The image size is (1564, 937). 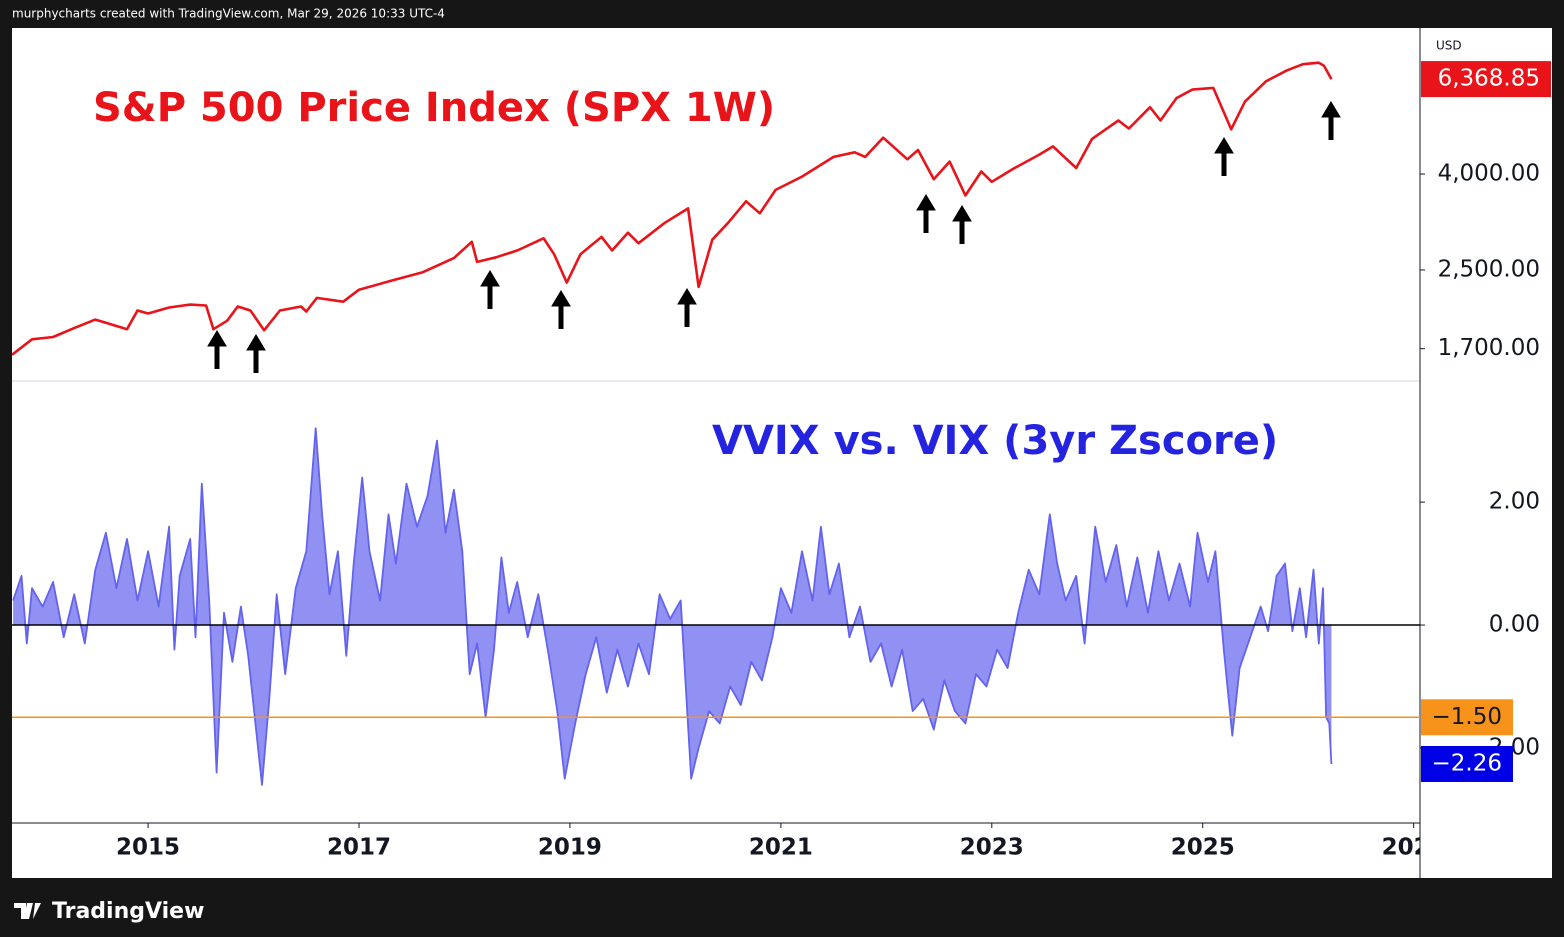 I want to click on y-tick-label: 4,000.00, so click(x=1489, y=174).